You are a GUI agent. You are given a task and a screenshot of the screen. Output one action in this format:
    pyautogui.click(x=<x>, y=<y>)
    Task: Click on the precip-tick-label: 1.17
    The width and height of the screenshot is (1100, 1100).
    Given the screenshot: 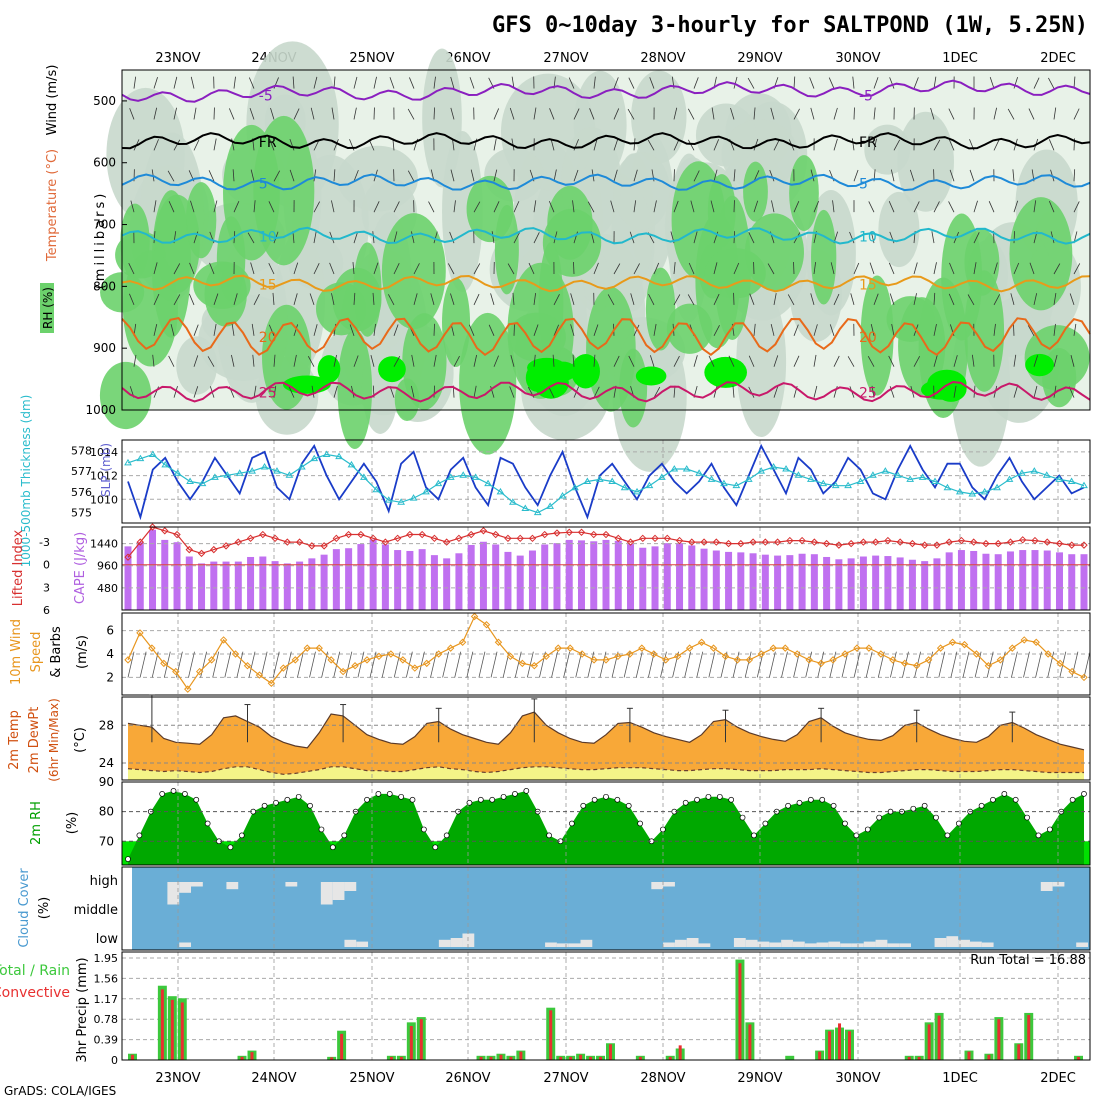 What is the action you would take?
    pyautogui.click(x=106, y=999)
    